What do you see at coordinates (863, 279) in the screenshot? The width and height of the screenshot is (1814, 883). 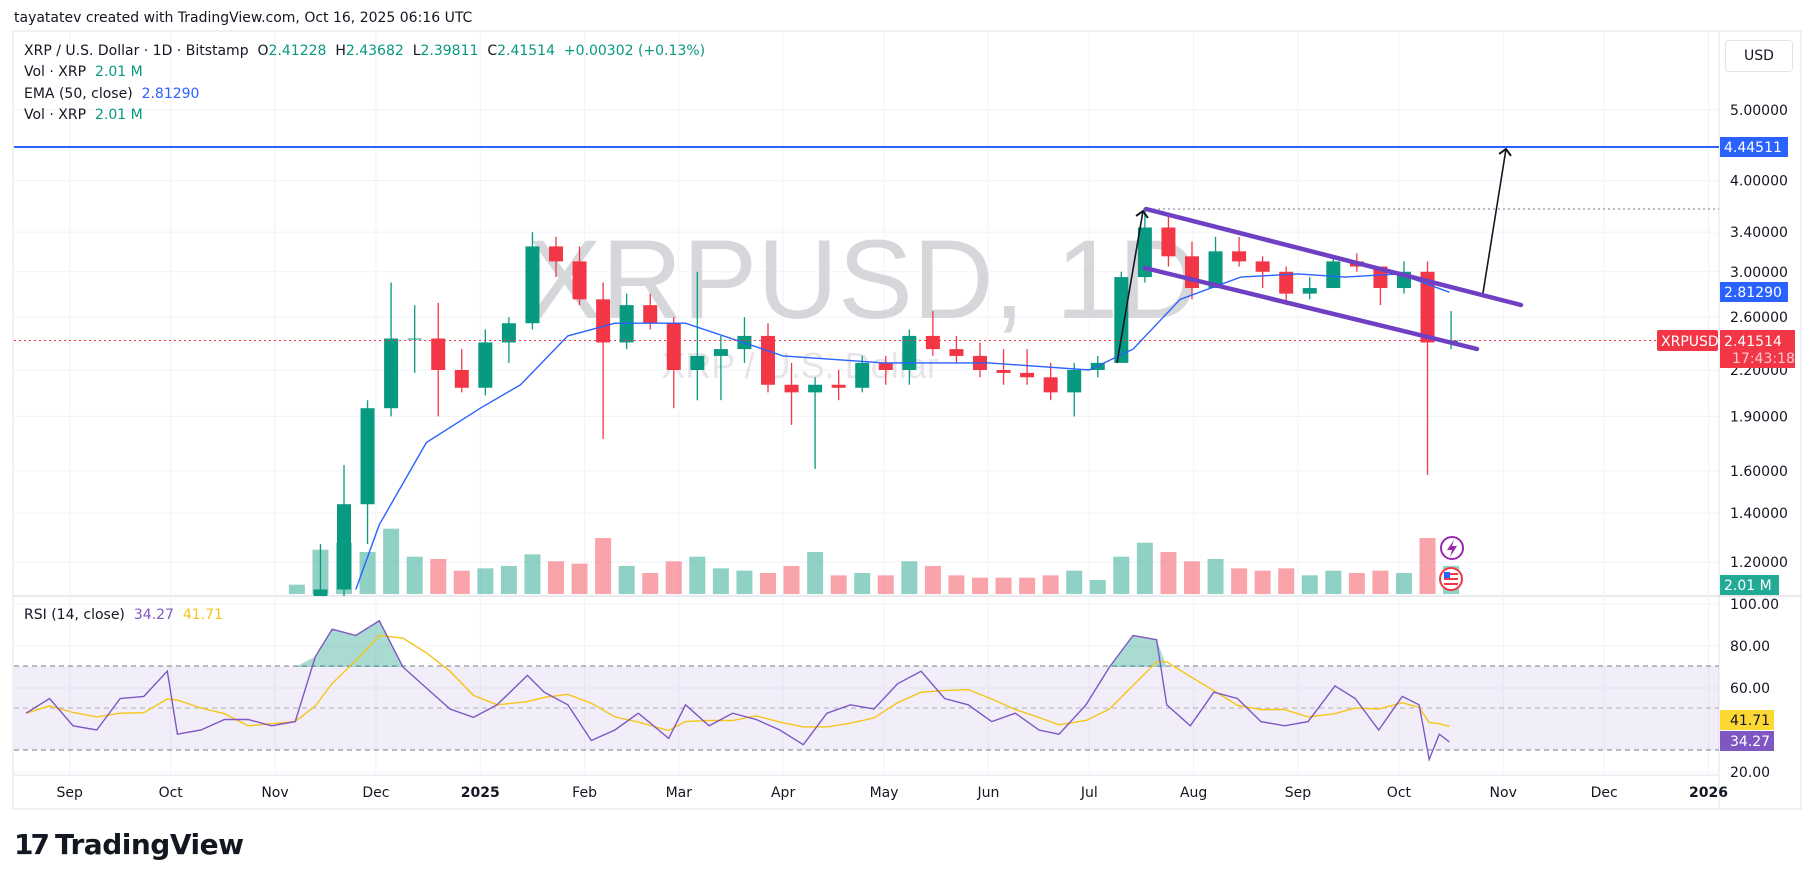 I see `symbol-watermark: XRPUSD, 1D` at bounding box center [863, 279].